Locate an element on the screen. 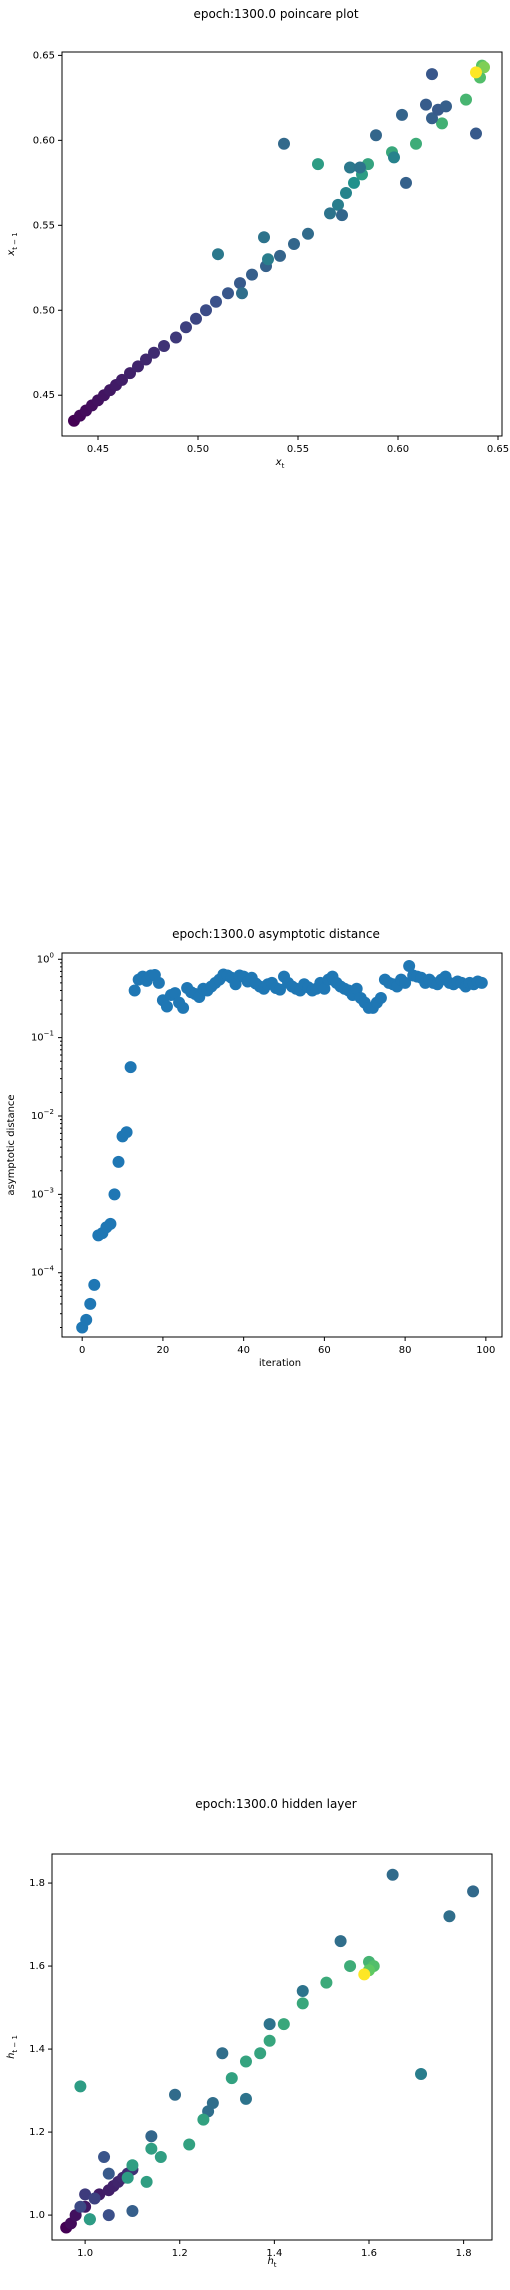 This screenshot has height=2290, width=510. poincare-y-label: xt − 1 is located at coordinates (12, 244).